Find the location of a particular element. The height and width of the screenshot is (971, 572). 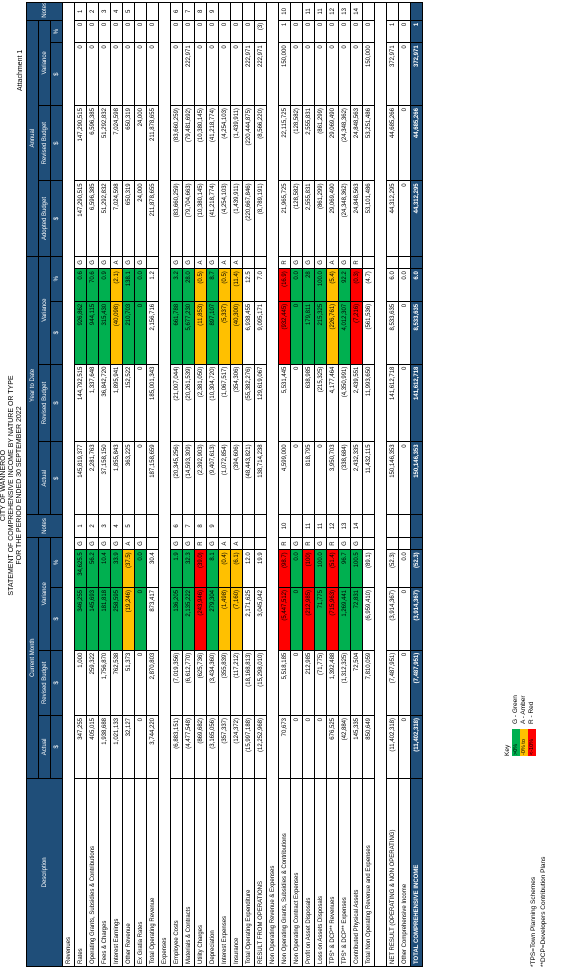

ytd-variance-pct: 7.0 is located at coordinates (260, 285).